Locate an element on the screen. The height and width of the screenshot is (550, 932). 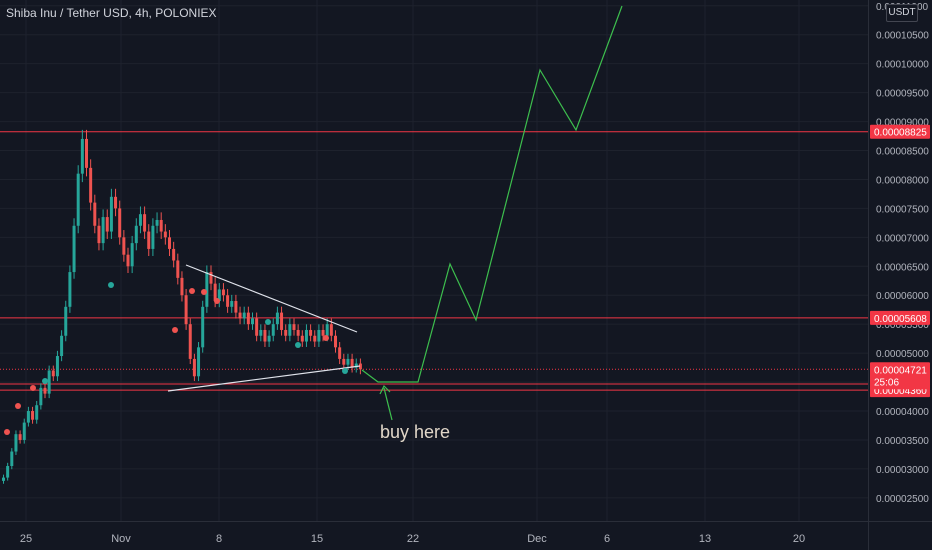
price-tick-label: 0.00006500 is located at coordinates (902, 267).